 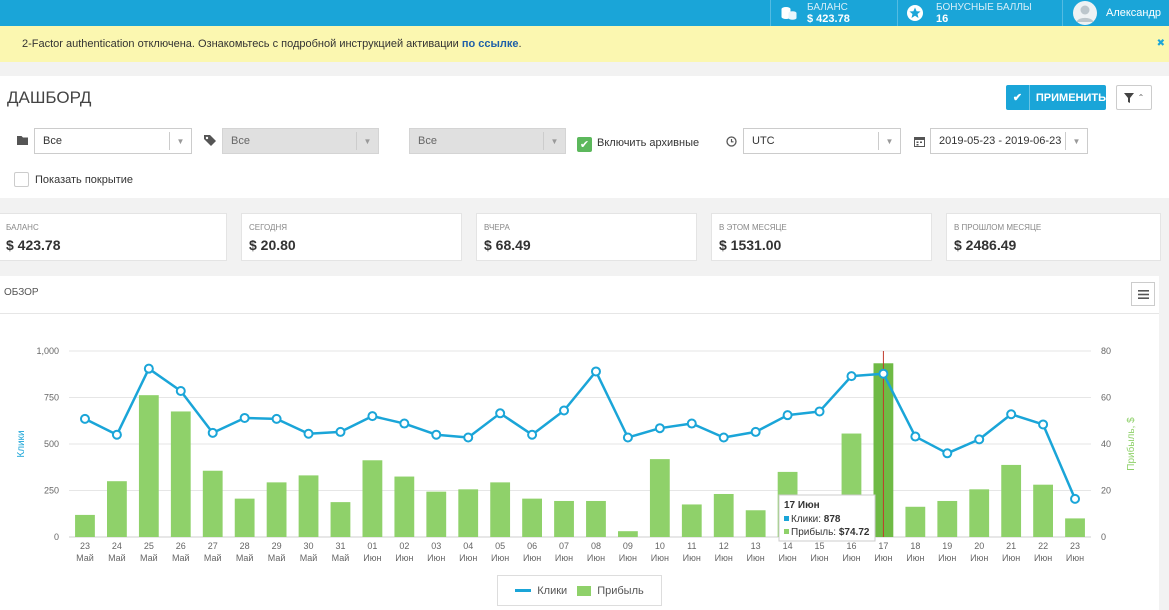 What do you see at coordinates (487, 141) in the screenshot?
I see `secondary-select: Все ▼` at bounding box center [487, 141].